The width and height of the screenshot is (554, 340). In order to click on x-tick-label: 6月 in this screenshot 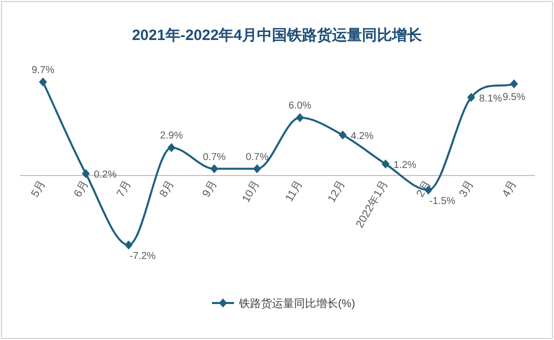, I will do `click(81, 189)`.